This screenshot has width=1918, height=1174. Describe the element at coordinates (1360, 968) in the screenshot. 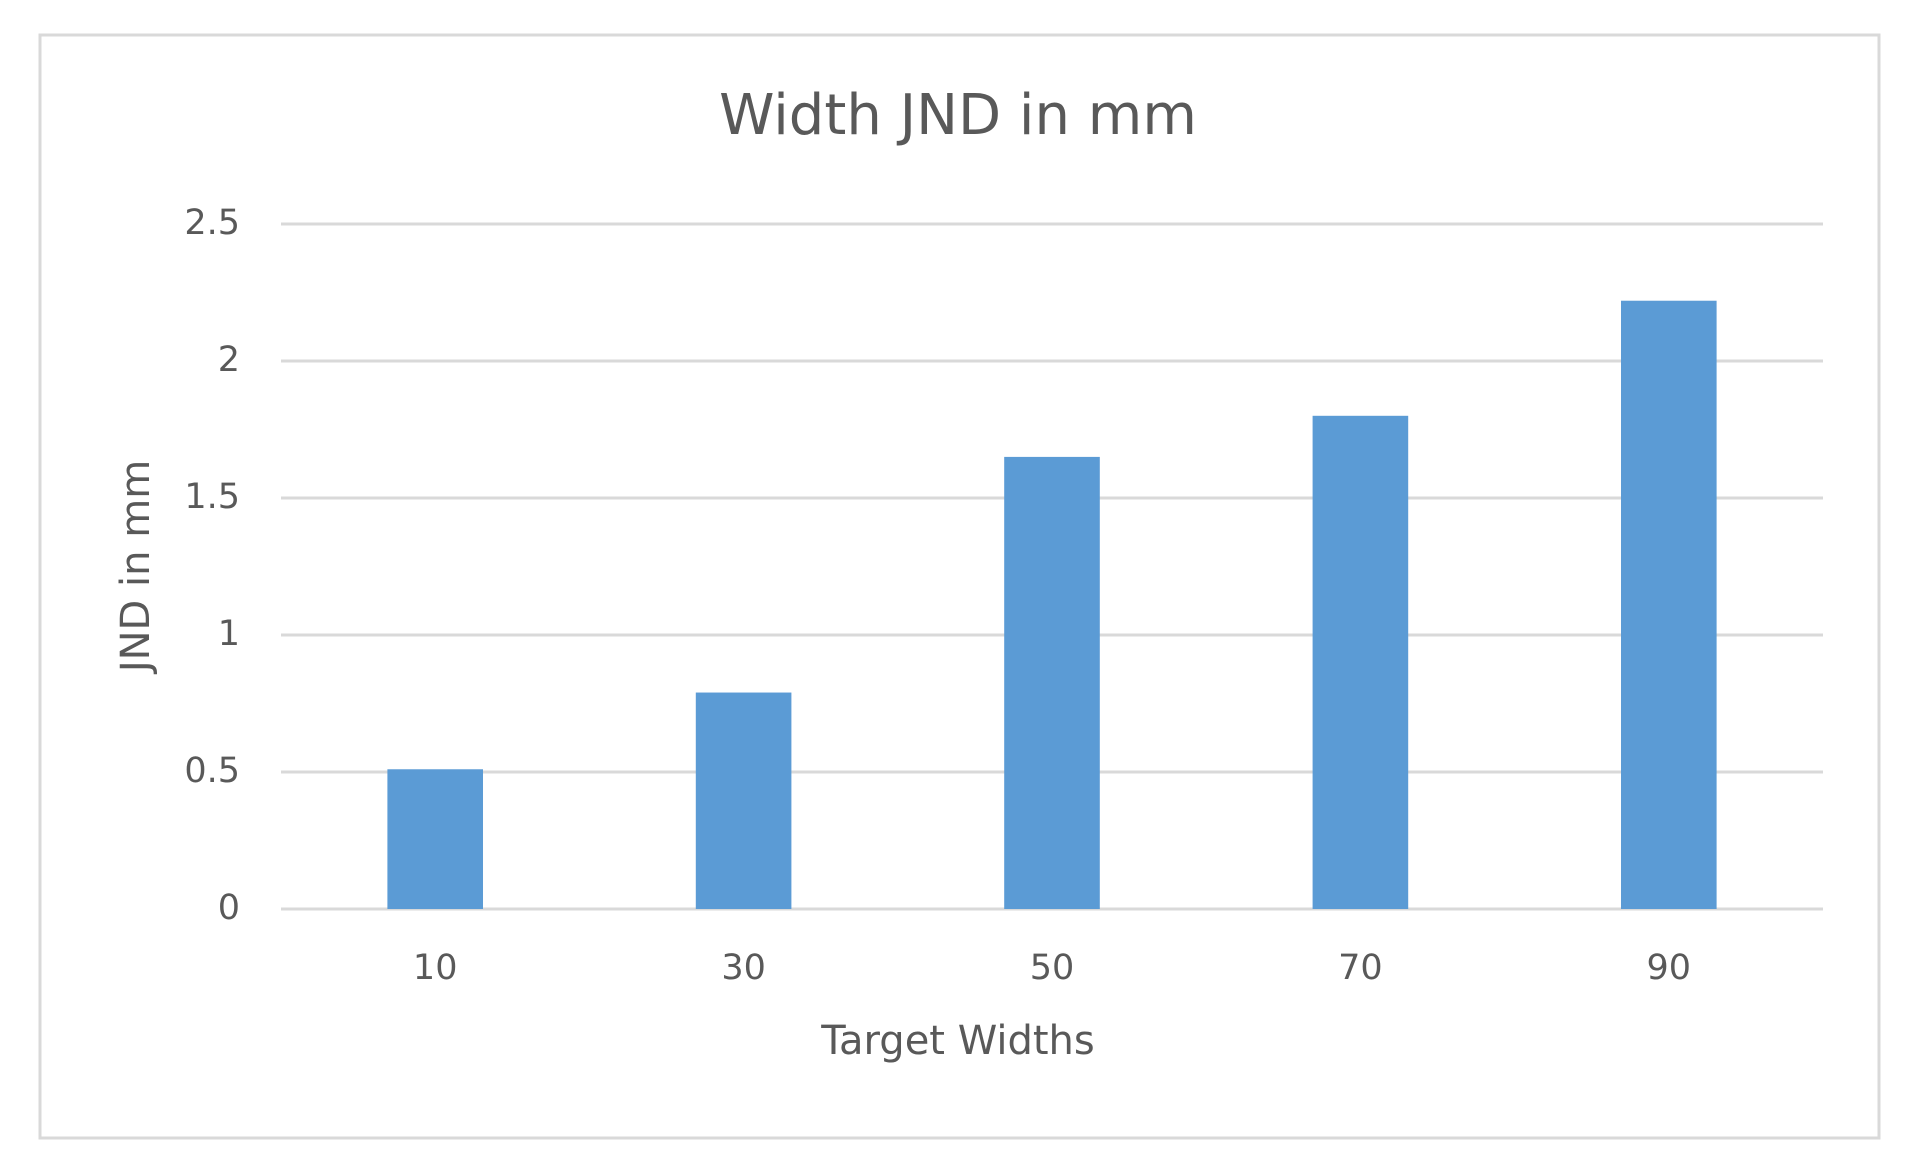

I see `x-tick-label: 70` at that location.